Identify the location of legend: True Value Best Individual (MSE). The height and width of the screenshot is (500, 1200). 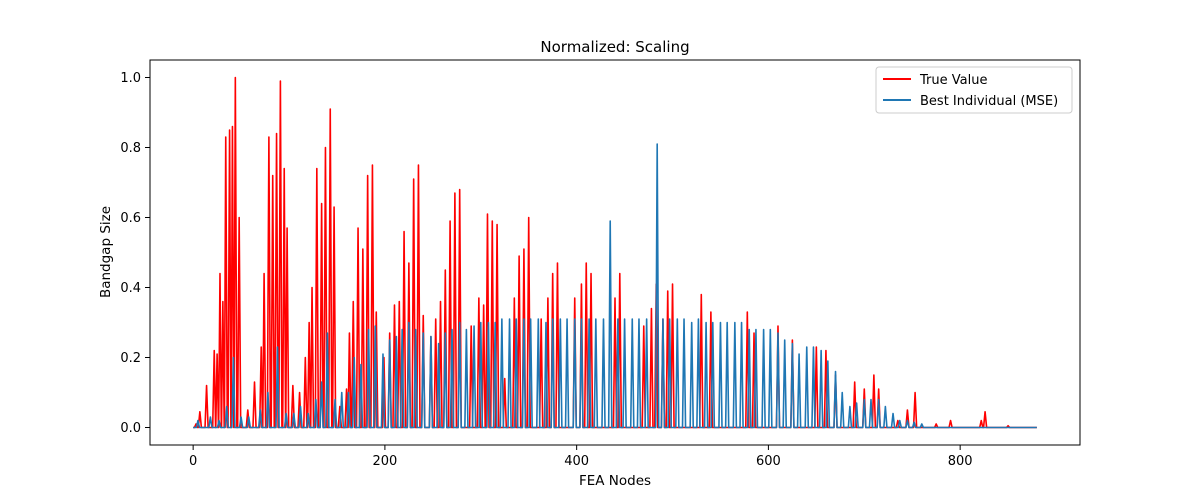
(974, 90).